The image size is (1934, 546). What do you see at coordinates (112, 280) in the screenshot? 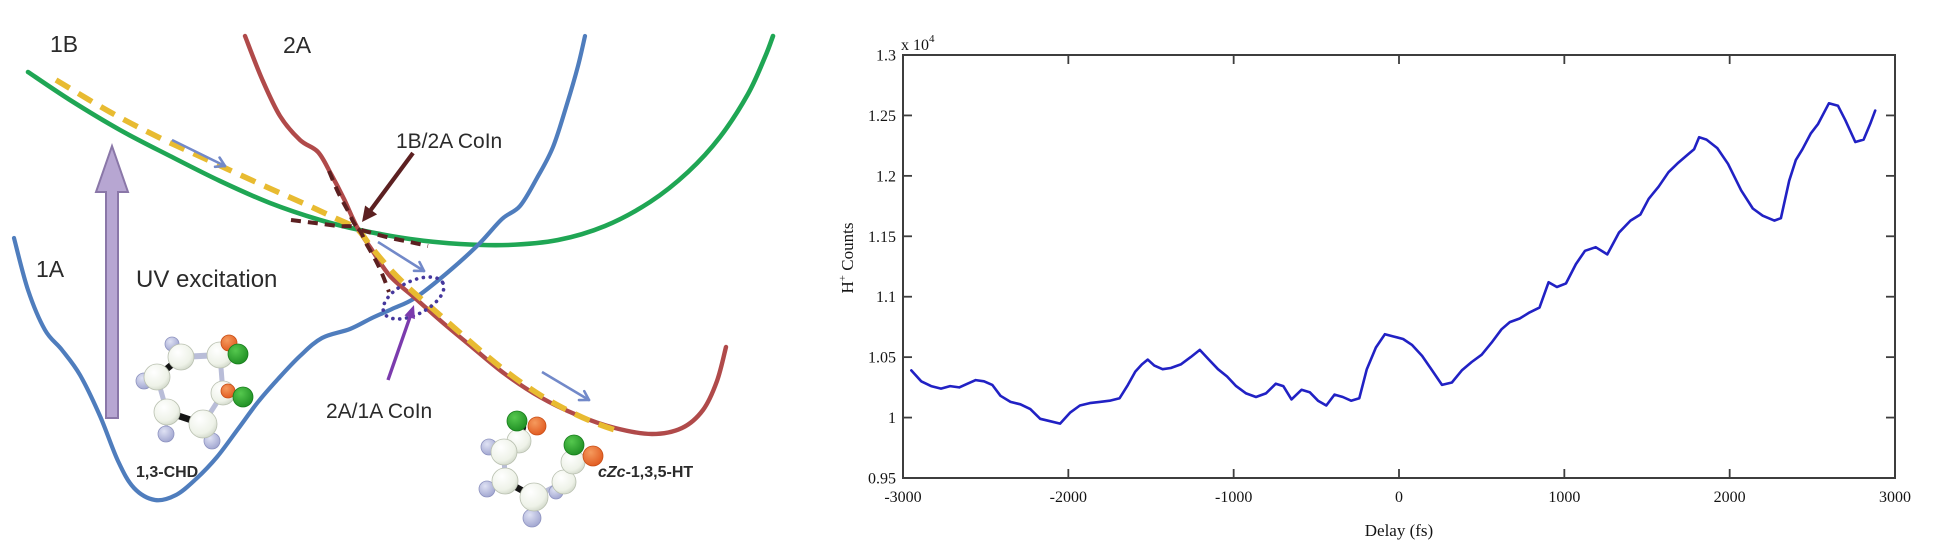
I see `uv-excitation-arrow-icon` at bounding box center [112, 280].